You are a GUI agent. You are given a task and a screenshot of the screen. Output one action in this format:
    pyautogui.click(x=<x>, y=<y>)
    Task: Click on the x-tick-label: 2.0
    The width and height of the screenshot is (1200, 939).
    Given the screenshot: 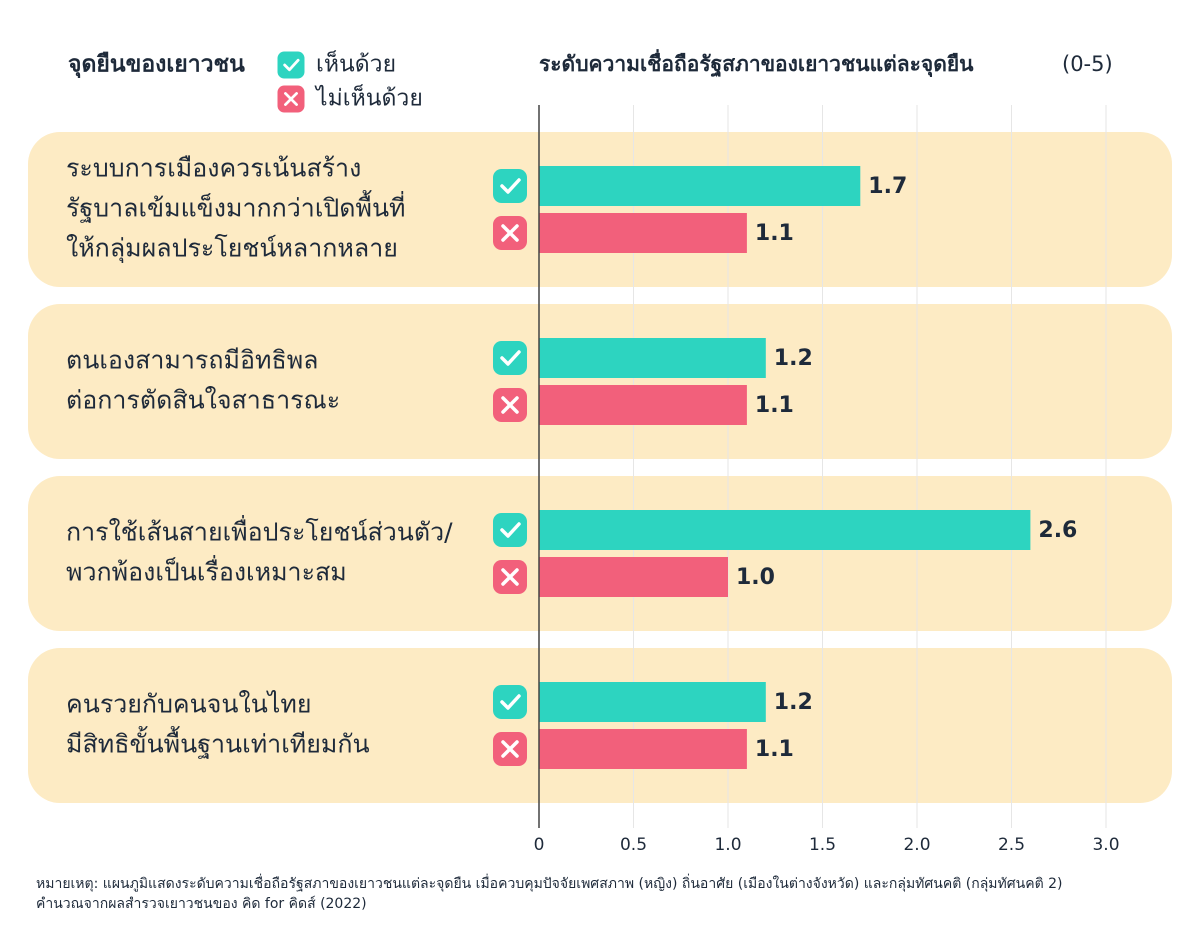 What is the action you would take?
    pyautogui.click(x=916, y=845)
    